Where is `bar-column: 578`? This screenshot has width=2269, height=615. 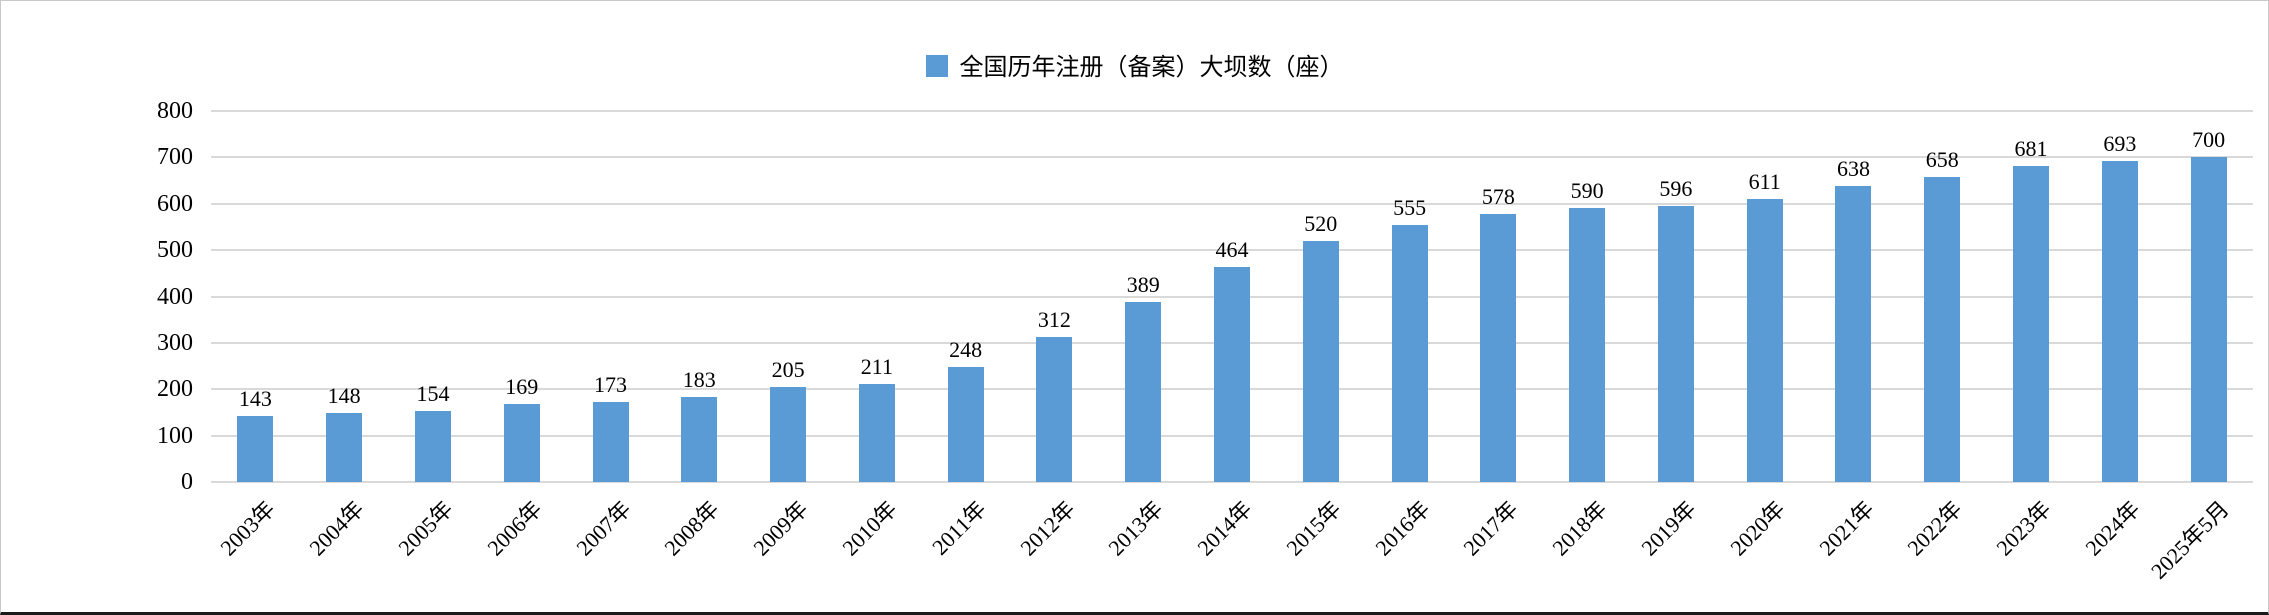 bar-column: 578 is located at coordinates (1498, 333).